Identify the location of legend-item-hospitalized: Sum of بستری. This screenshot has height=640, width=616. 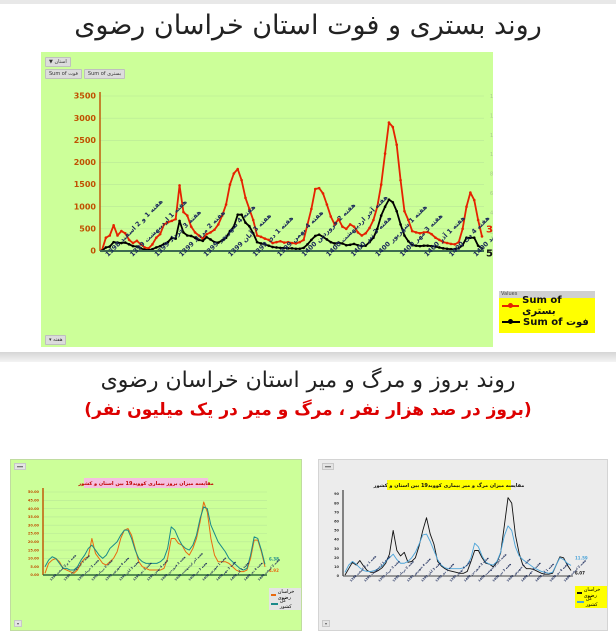
(547, 306).